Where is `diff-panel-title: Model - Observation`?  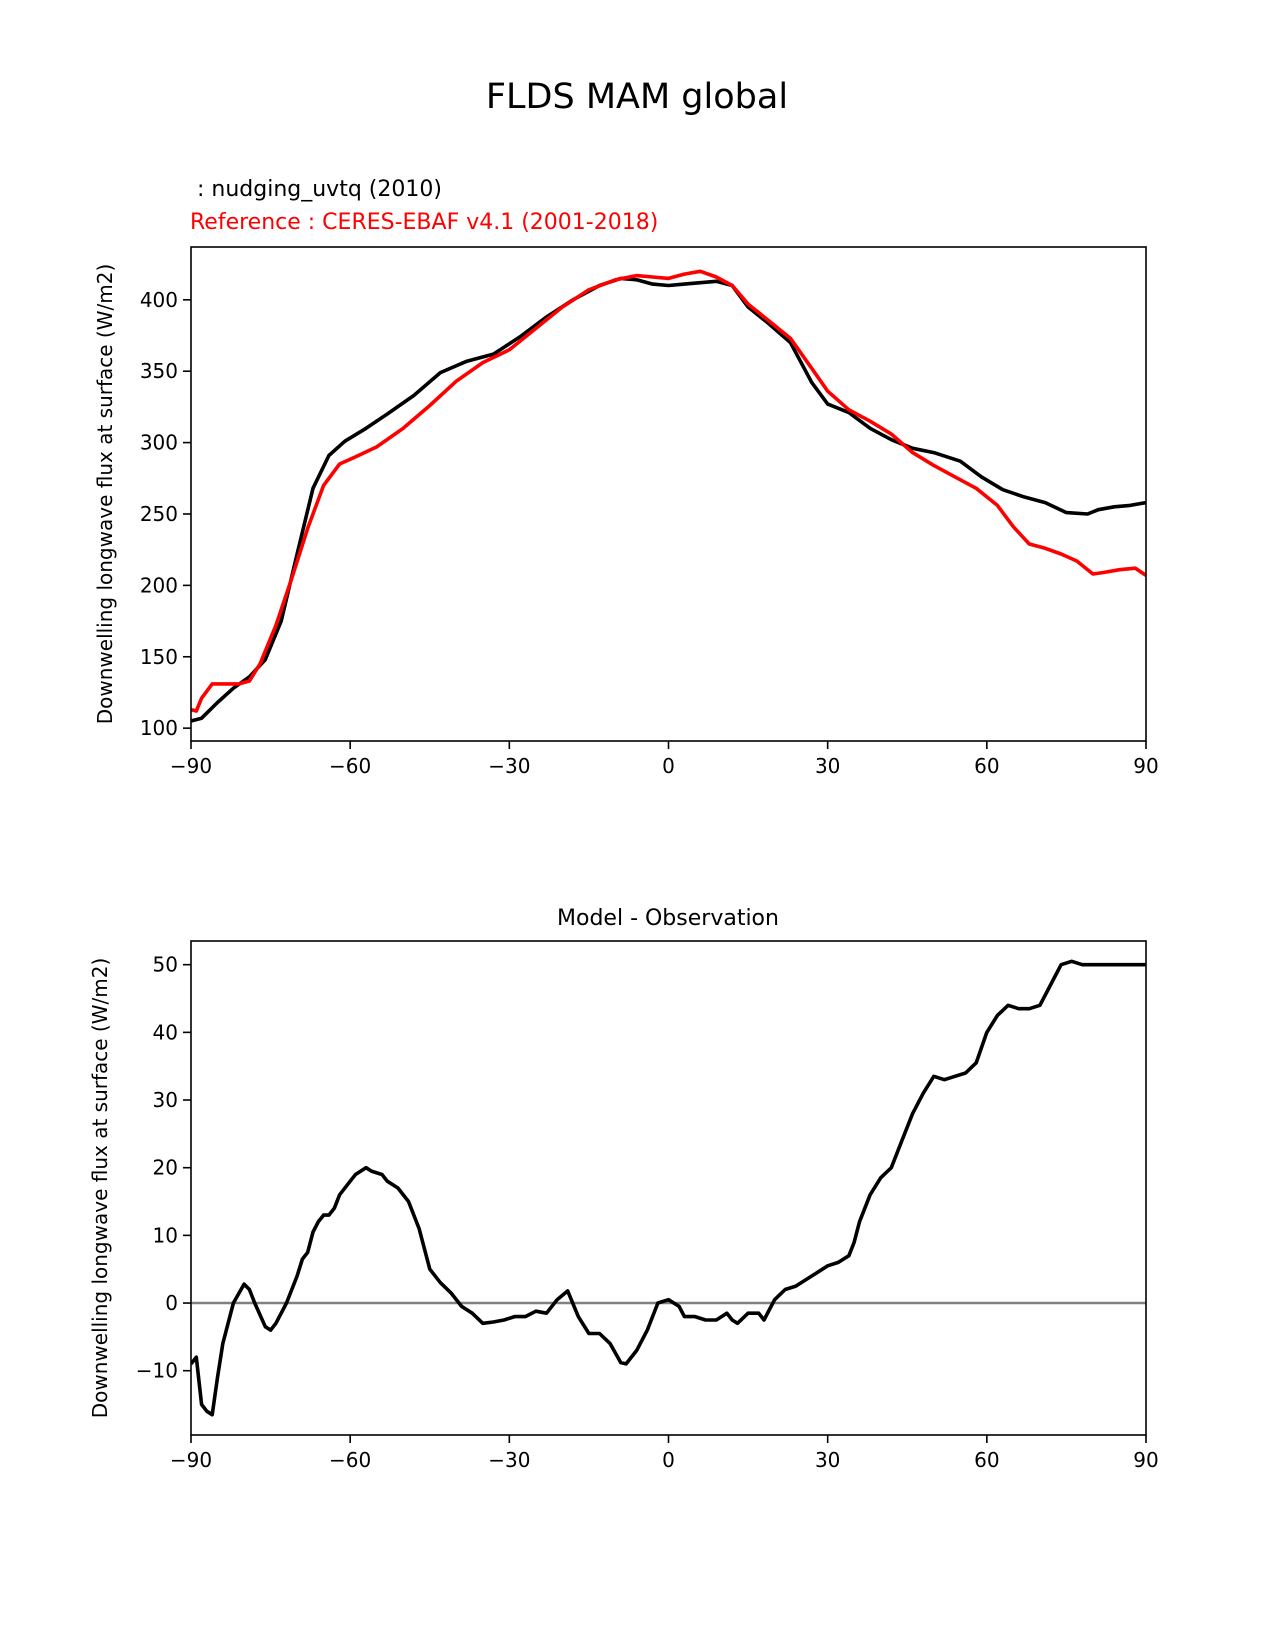
diff-panel-title: Model - Observation is located at coordinates (668, 918).